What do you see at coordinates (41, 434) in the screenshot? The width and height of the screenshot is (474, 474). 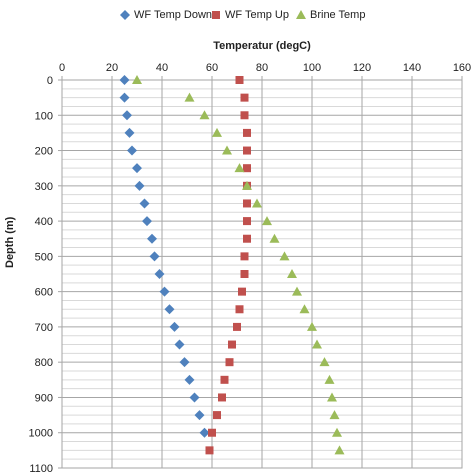 I see `y-tick-label: 1000` at bounding box center [41, 434].